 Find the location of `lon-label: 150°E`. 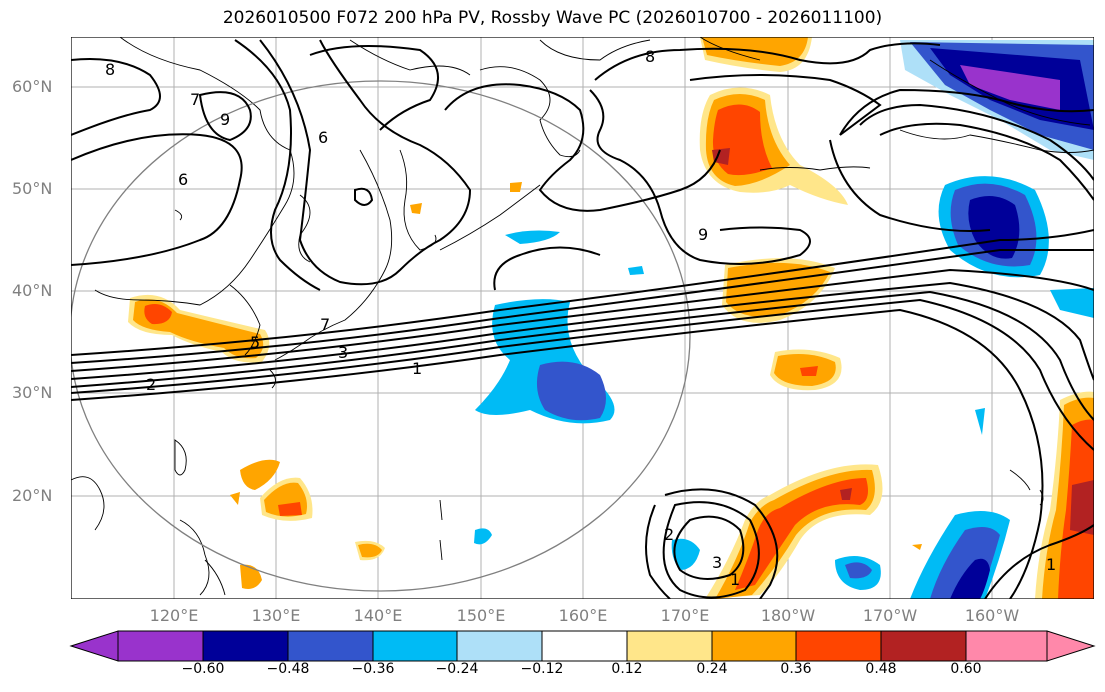

lon-label: 150°E is located at coordinates (481, 615).